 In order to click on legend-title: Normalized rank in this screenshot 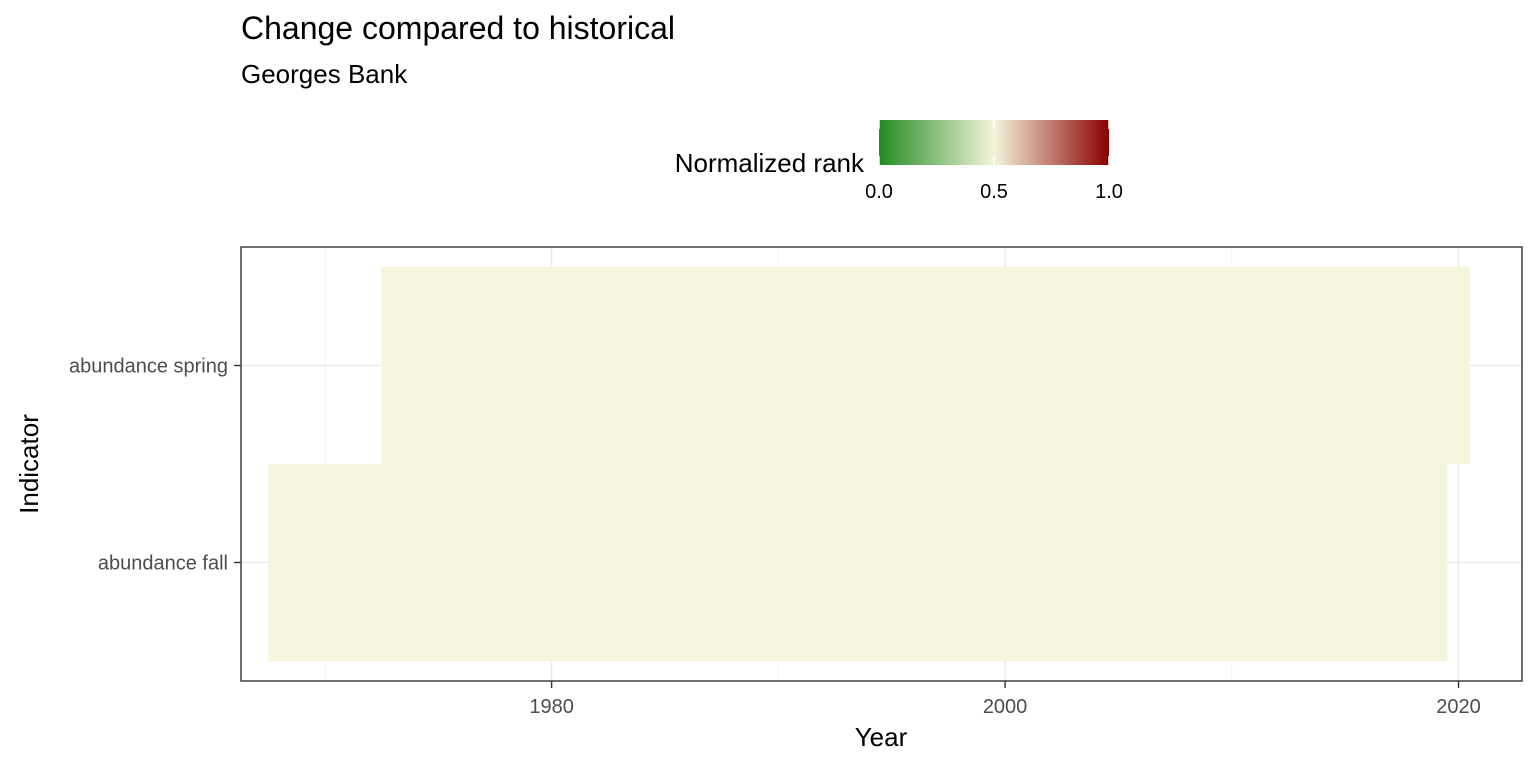, I will do `click(770, 163)`.